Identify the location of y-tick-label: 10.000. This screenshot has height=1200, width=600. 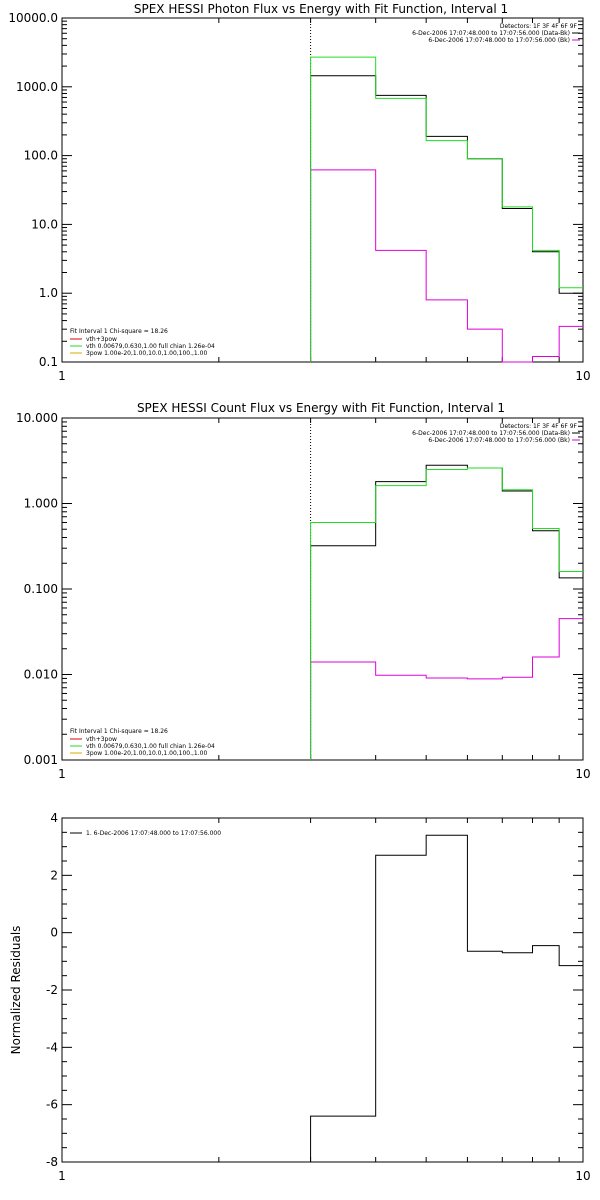
(37, 418).